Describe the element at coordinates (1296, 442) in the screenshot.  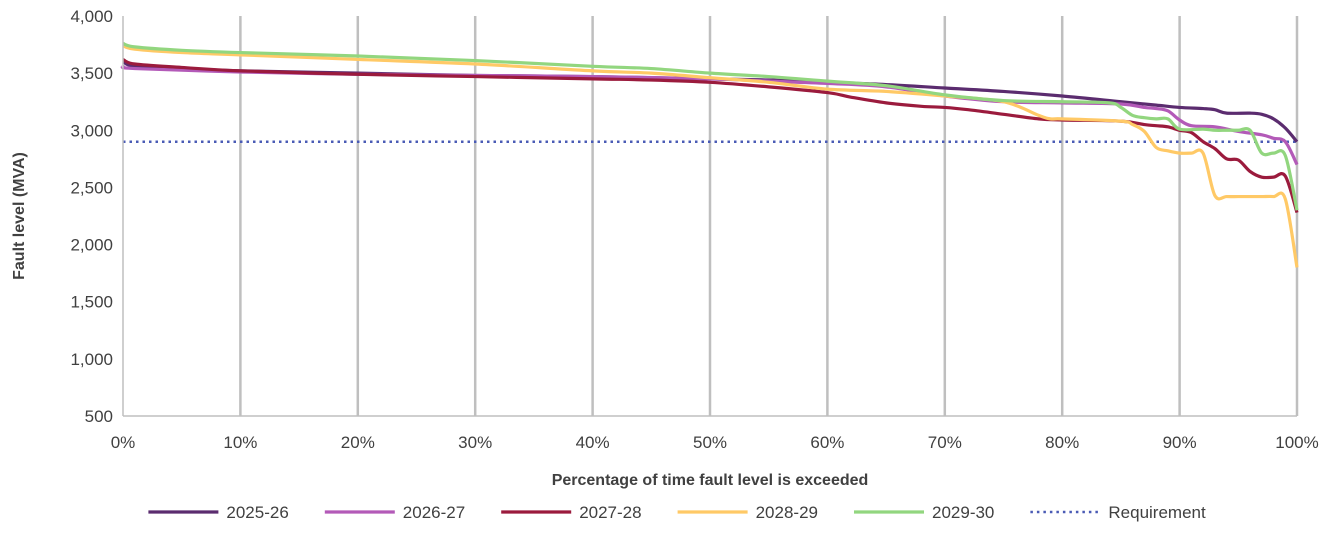
I see `x-tick-label: 100%` at that location.